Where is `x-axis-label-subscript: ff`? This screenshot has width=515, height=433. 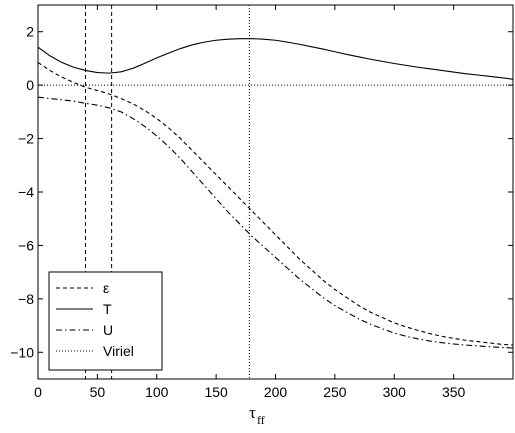 x-axis-label-subscript: ff is located at coordinates (261, 420).